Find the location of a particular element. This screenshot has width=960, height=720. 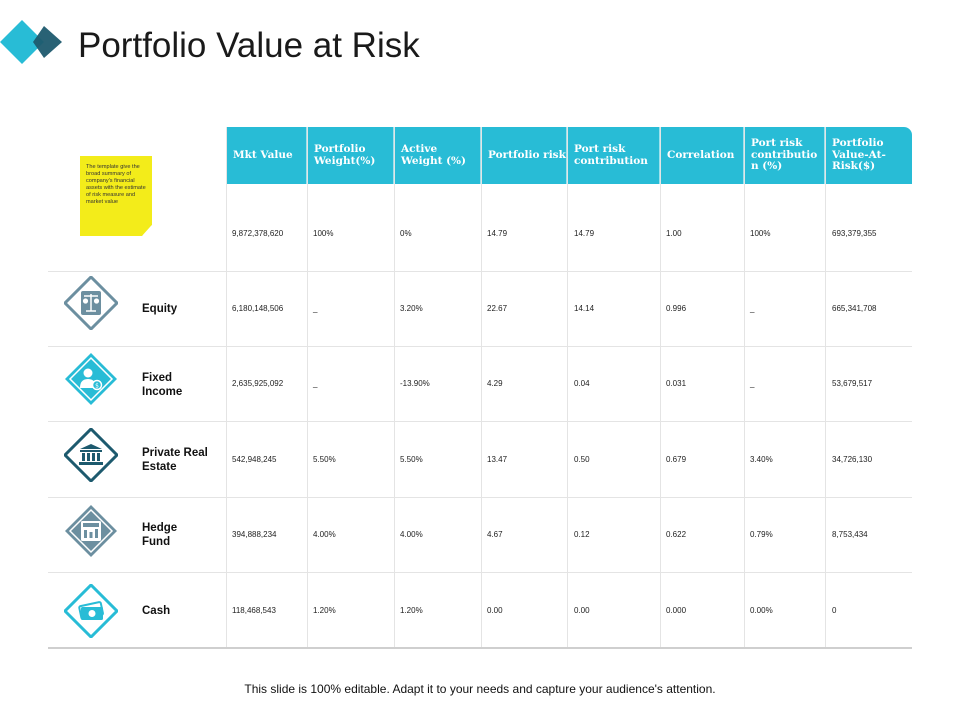

row-label: Fixed Income is located at coordinates (162, 385).